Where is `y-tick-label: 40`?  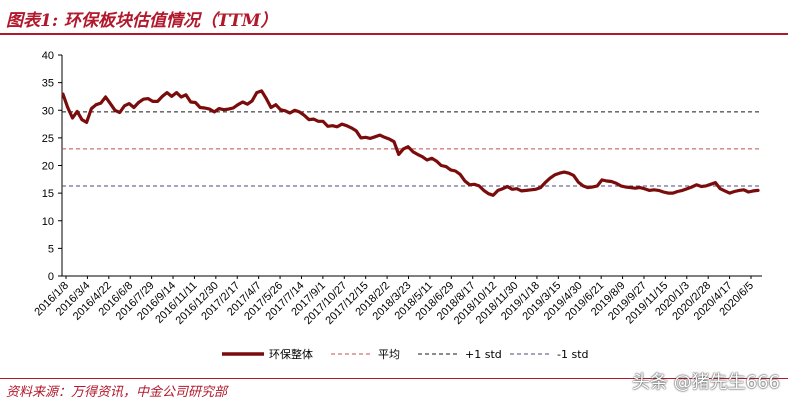
y-tick-label: 40 is located at coordinates (48, 56).